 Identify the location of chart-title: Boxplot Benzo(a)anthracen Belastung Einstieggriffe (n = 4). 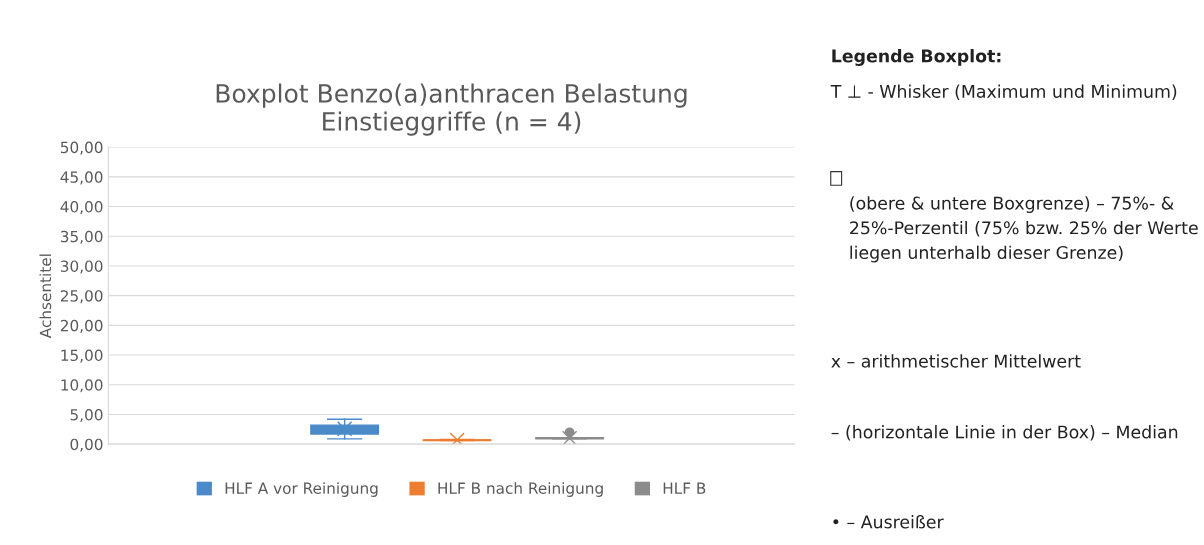
(451, 109).